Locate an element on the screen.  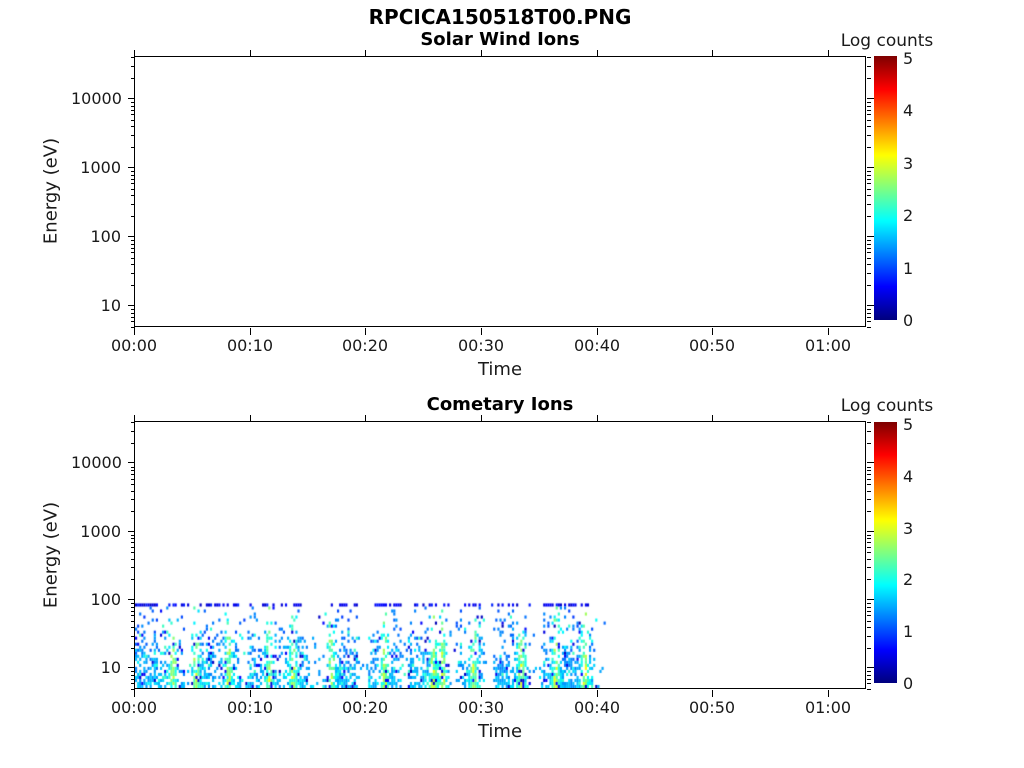
panel-title-cometary-ions: Cometary Ions is located at coordinates (500, 404).